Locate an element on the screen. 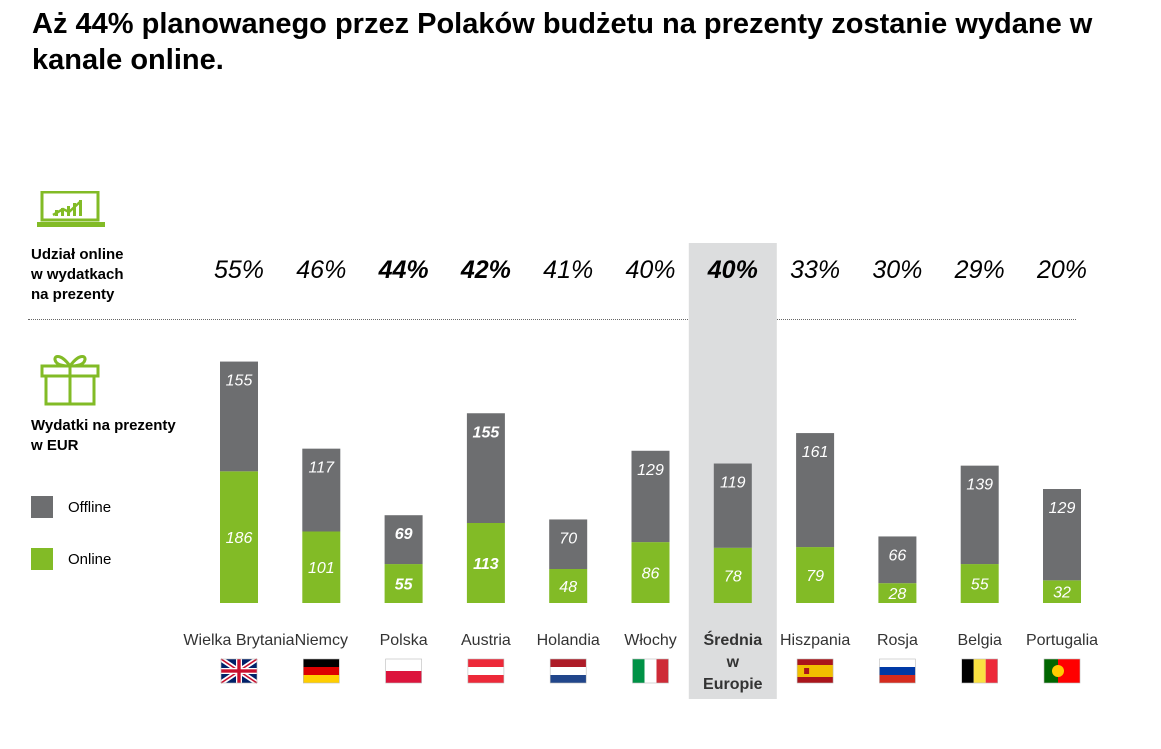 The height and width of the screenshot is (749, 1161). legend-offline: Offline is located at coordinates (71, 507).